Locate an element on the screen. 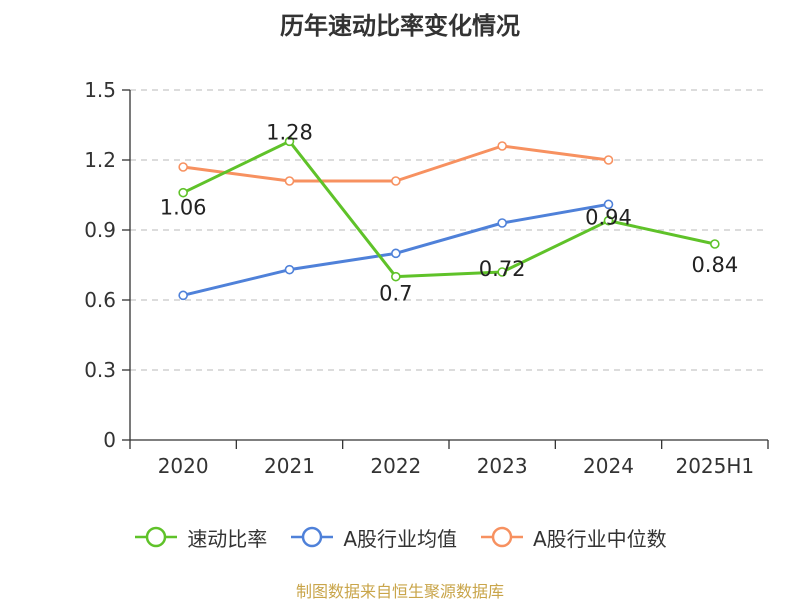  chart-title: 历年速动比率变化情况 is located at coordinates (400, 26).